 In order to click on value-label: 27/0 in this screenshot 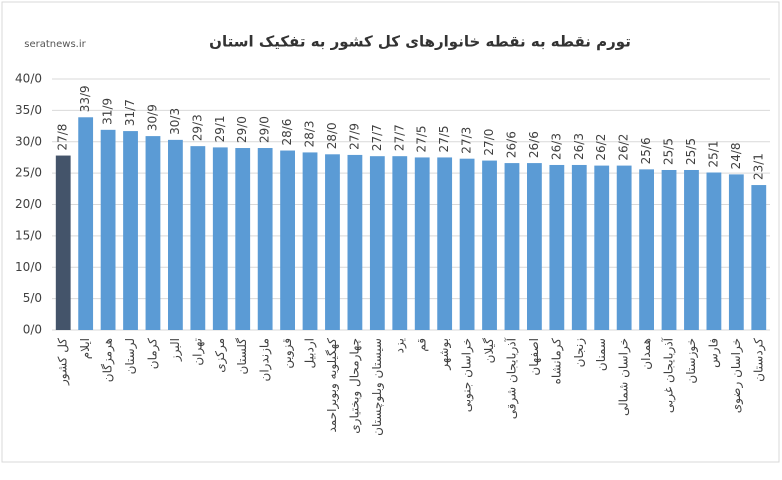, I will do `click(489, 142)`.